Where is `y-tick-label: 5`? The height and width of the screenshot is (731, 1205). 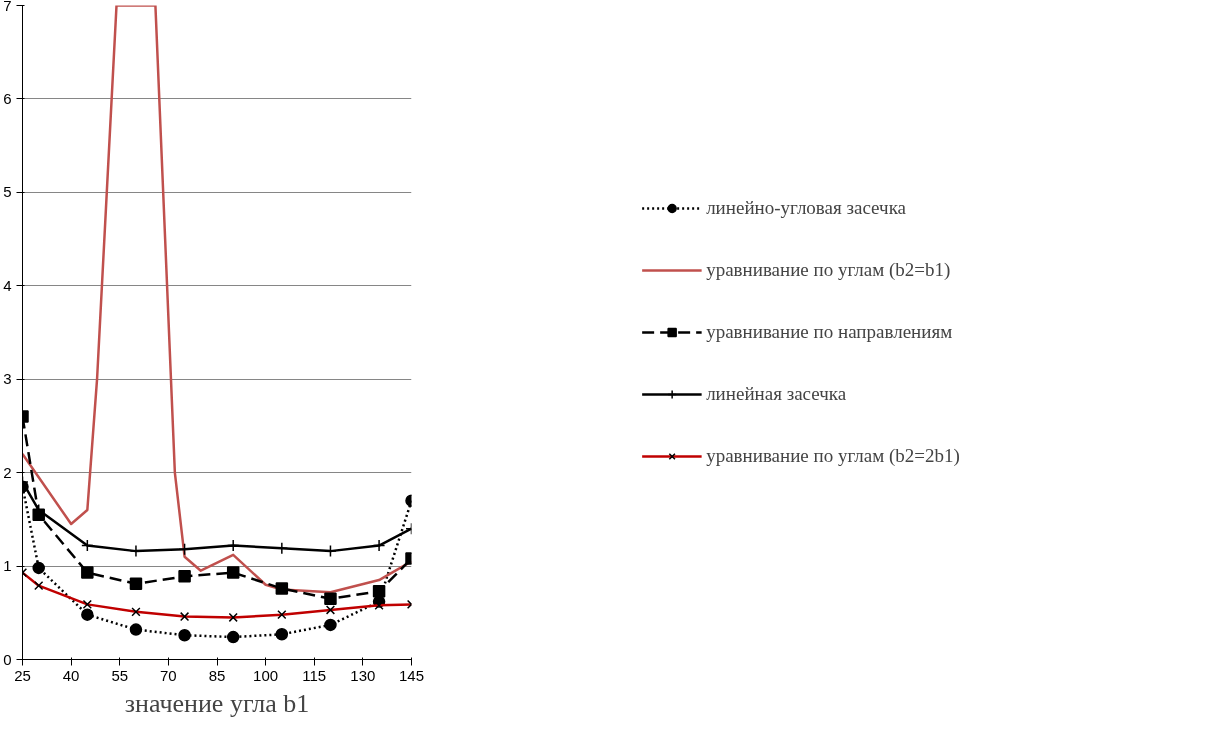
y-tick-label: 5 is located at coordinates (7, 192).